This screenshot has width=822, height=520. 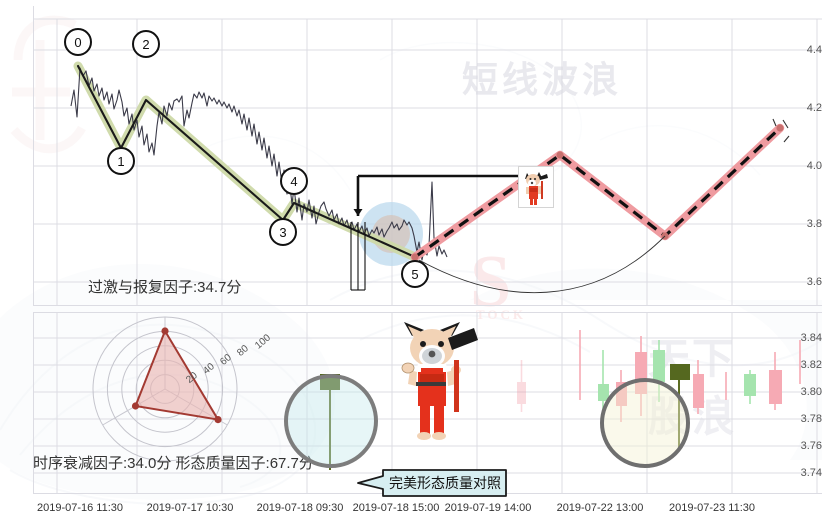 What do you see at coordinates (811, 392) in the screenshot?
I see `bottom-ytick-3.80: 3.80` at bounding box center [811, 392].